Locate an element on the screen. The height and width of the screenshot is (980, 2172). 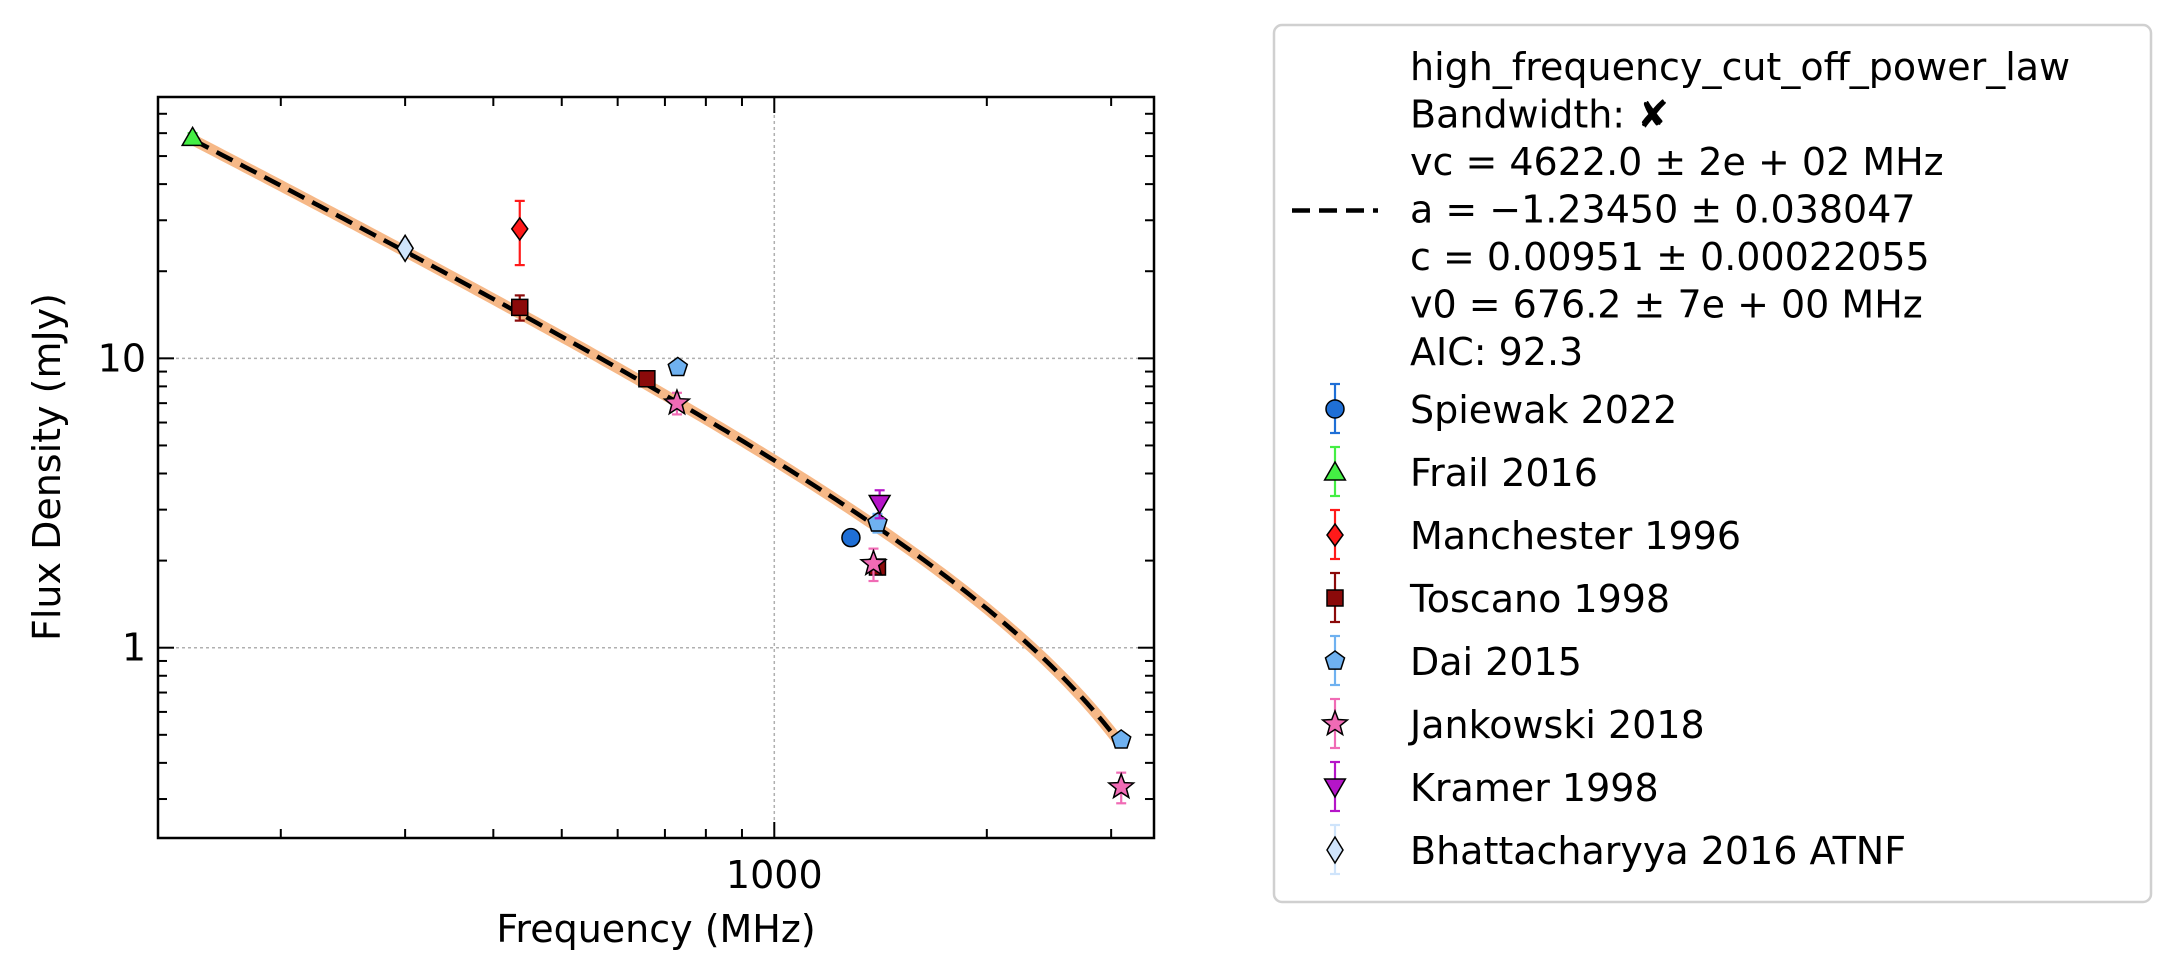
x-tick-label: 1000 is located at coordinates (774, 875).